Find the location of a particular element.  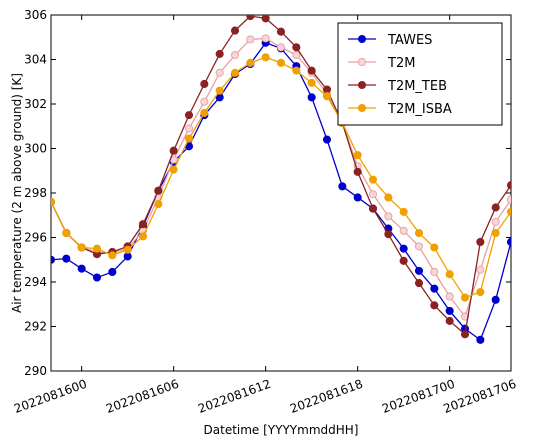

y-tick-label: 296 is located at coordinates (35, 238).